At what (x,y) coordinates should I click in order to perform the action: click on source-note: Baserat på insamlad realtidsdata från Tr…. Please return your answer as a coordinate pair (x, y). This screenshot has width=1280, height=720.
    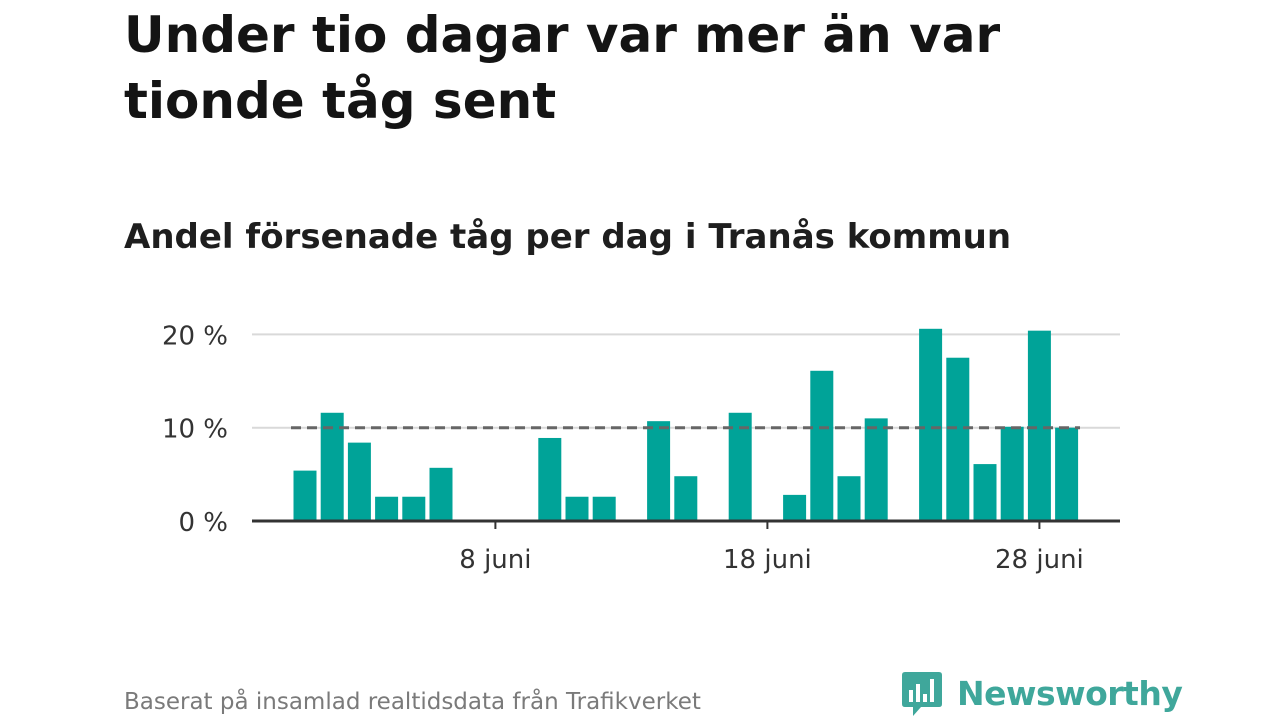
    Looking at the image, I should click on (412, 702).